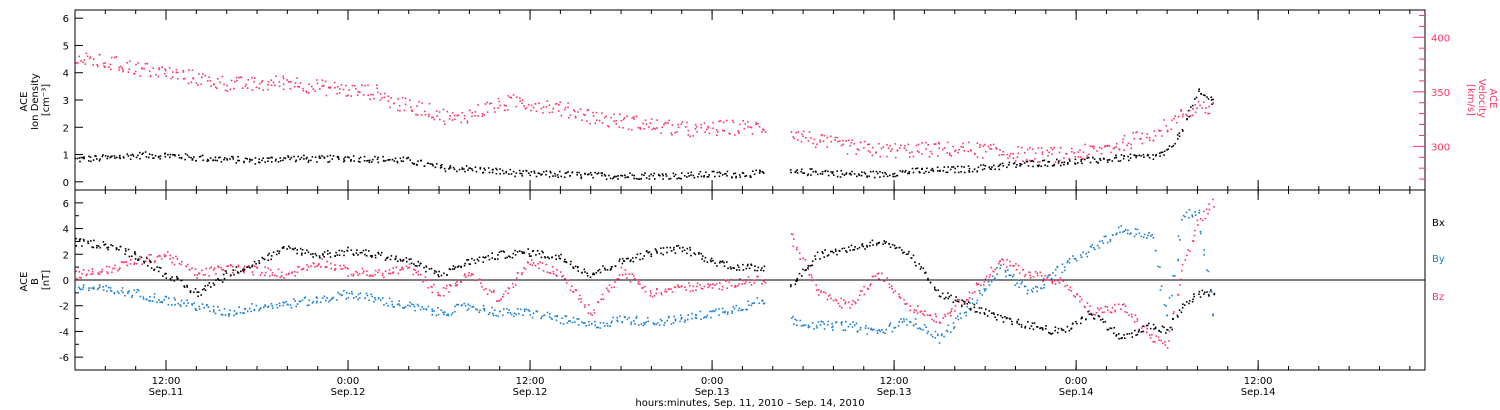 The image size is (1500, 410). What do you see at coordinates (66, 156) in the screenshot?
I see `density-tick-label: 1` at bounding box center [66, 156].